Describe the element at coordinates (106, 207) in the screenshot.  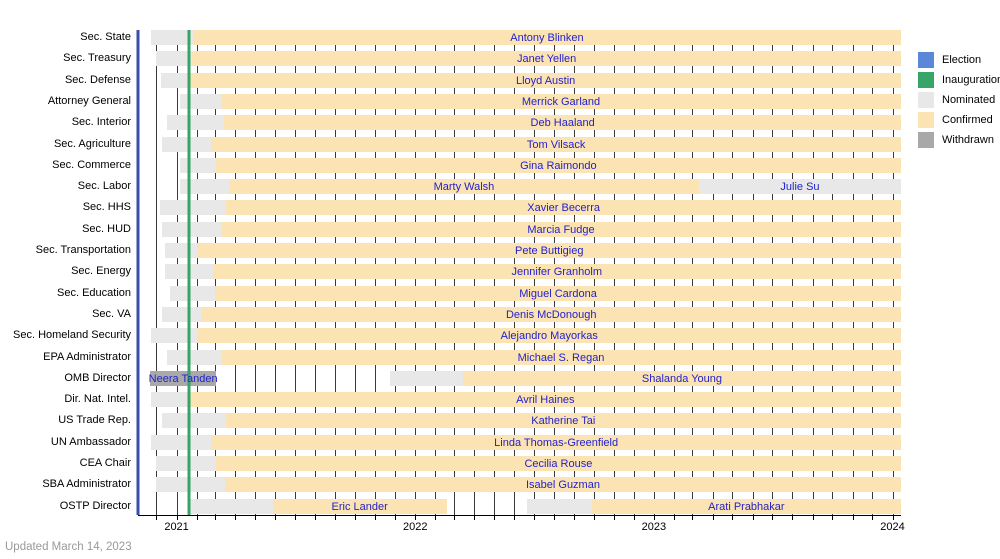
I see `row-label: Sec. HHS` at that location.